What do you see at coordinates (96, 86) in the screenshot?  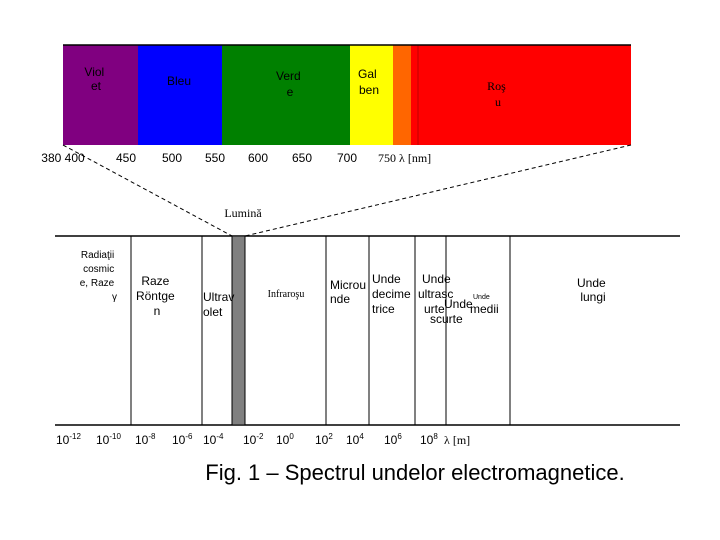 I see `label-line: et` at bounding box center [96, 86].